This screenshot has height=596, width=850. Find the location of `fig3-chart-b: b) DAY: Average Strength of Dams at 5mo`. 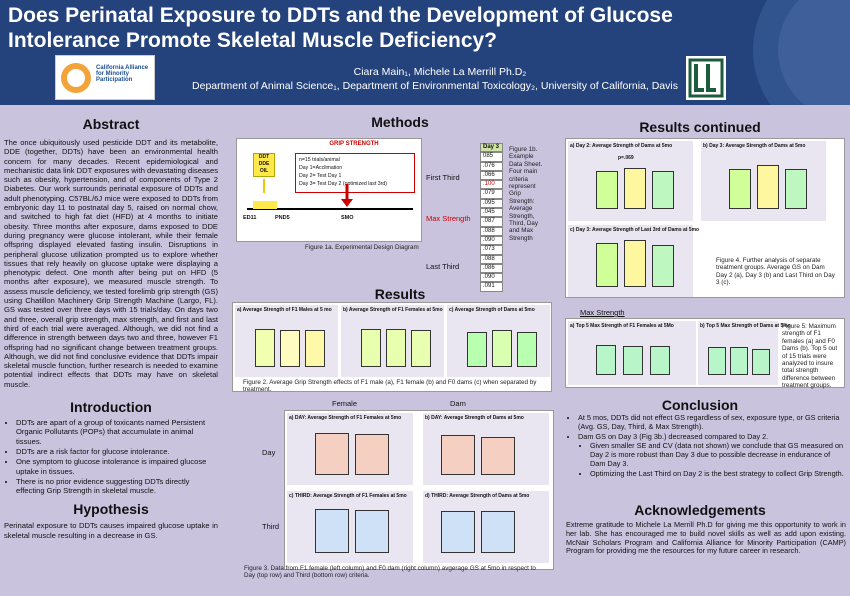

fig3-chart-b: b) DAY: Average Strength of Dams at 5mo is located at coordinates (486, 449).